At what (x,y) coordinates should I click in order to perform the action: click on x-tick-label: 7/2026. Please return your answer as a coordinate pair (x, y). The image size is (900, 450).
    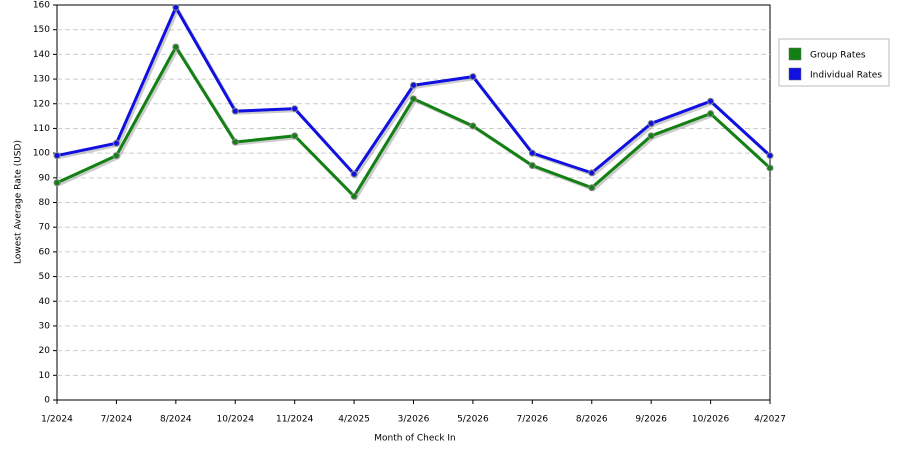
    Looking at the image, I should click on (532, 420).